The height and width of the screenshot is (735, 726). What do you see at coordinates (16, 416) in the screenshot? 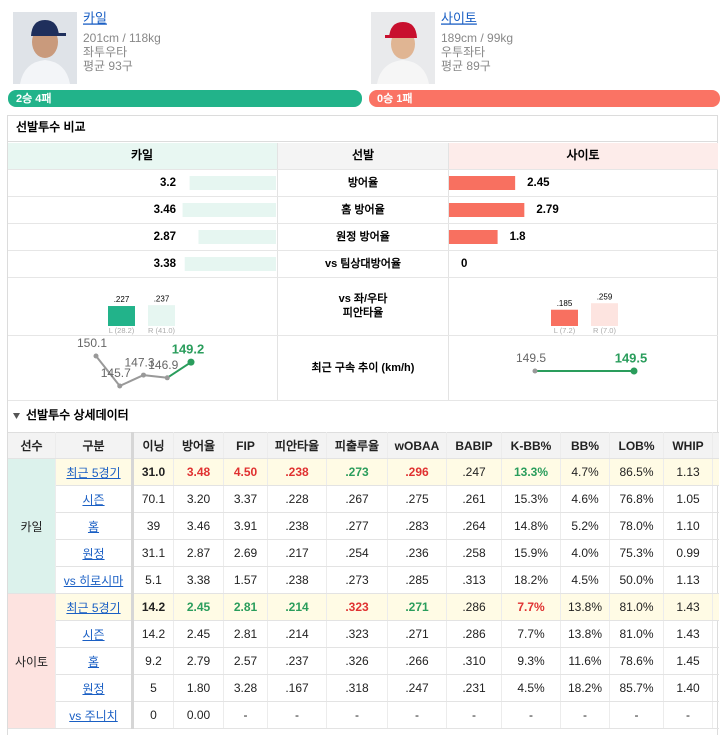
I see `collapse-icon` at bounding box center [16, 416].